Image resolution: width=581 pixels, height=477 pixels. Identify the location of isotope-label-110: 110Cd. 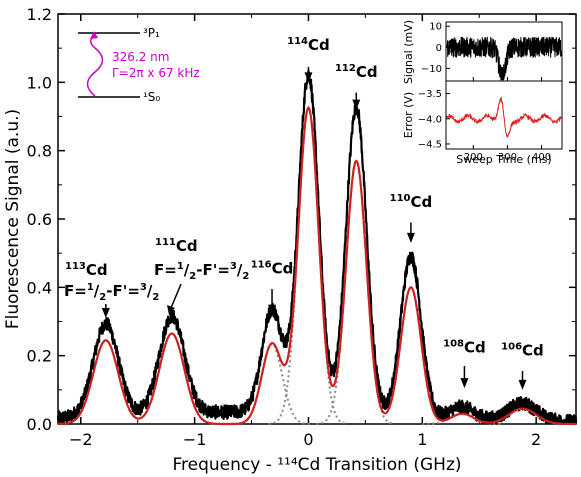
(411, 202).